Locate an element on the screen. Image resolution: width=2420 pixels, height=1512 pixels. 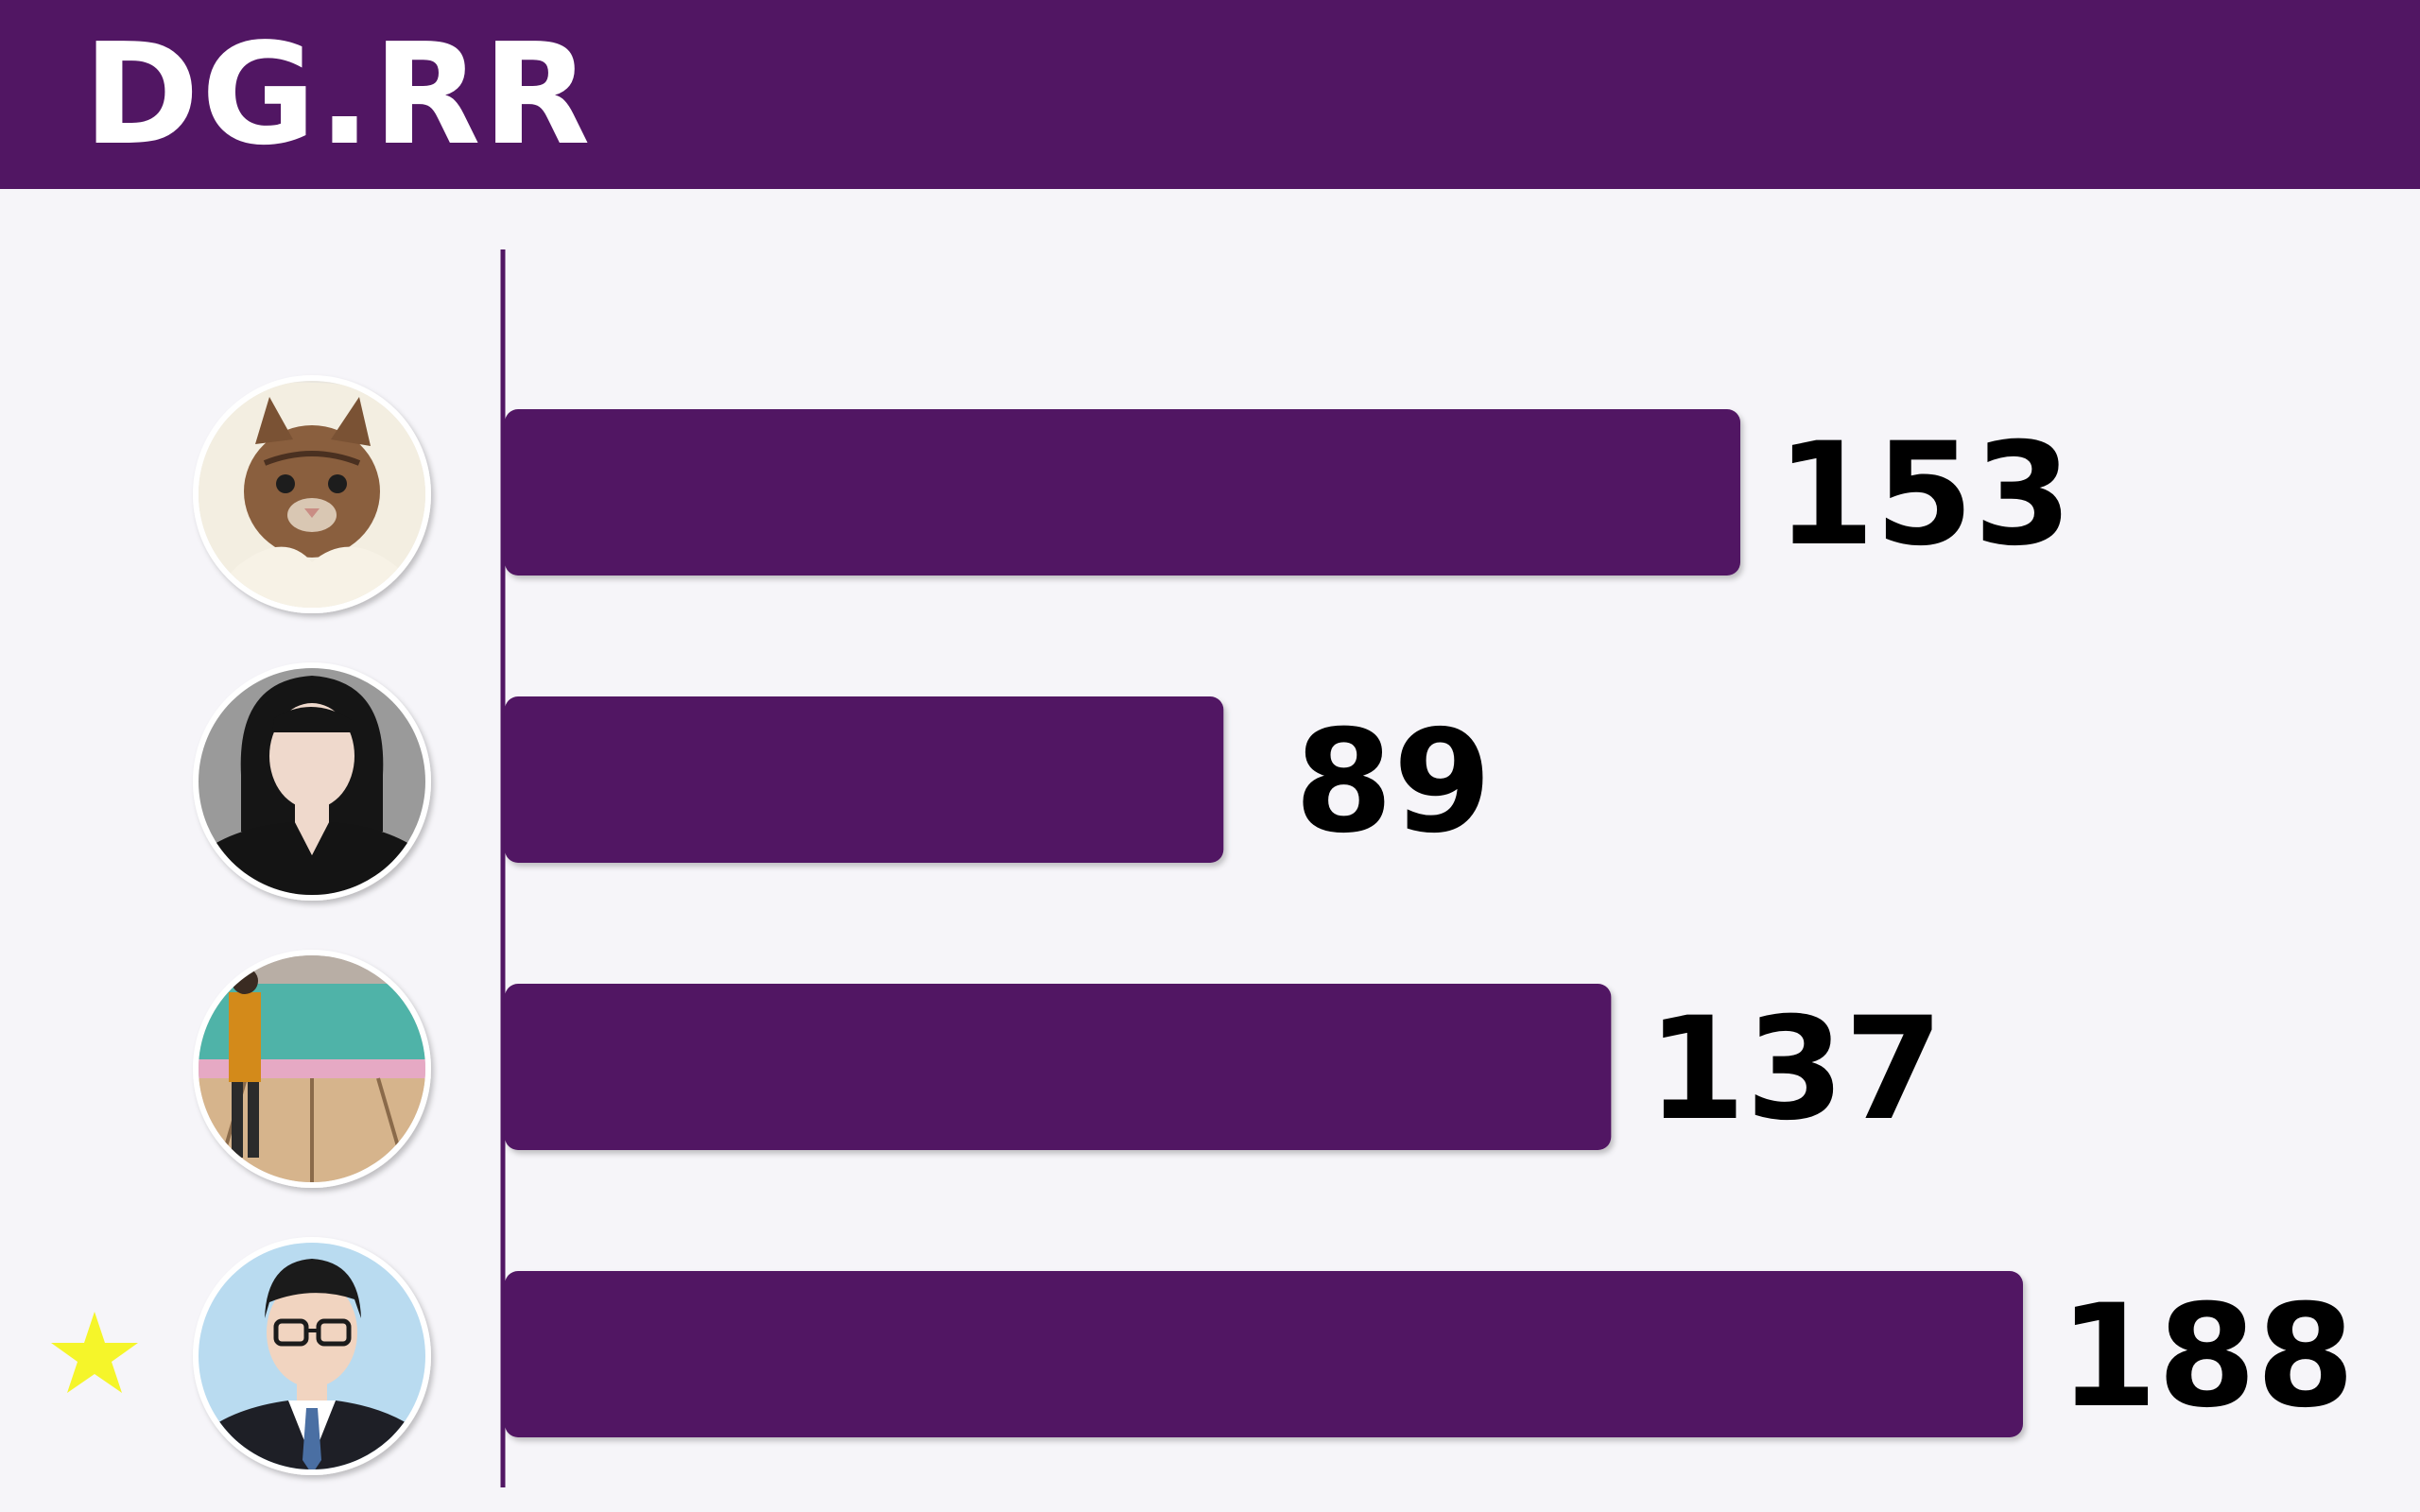
header-bar: DG.RR is located at coordinates (1210, 94).